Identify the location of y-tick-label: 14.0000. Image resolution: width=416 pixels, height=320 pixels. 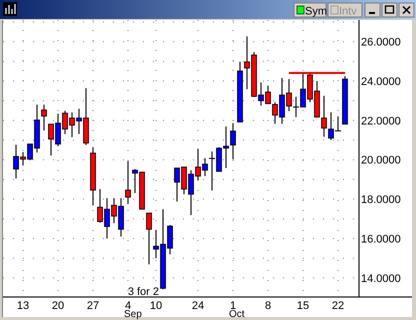
(381, 278).